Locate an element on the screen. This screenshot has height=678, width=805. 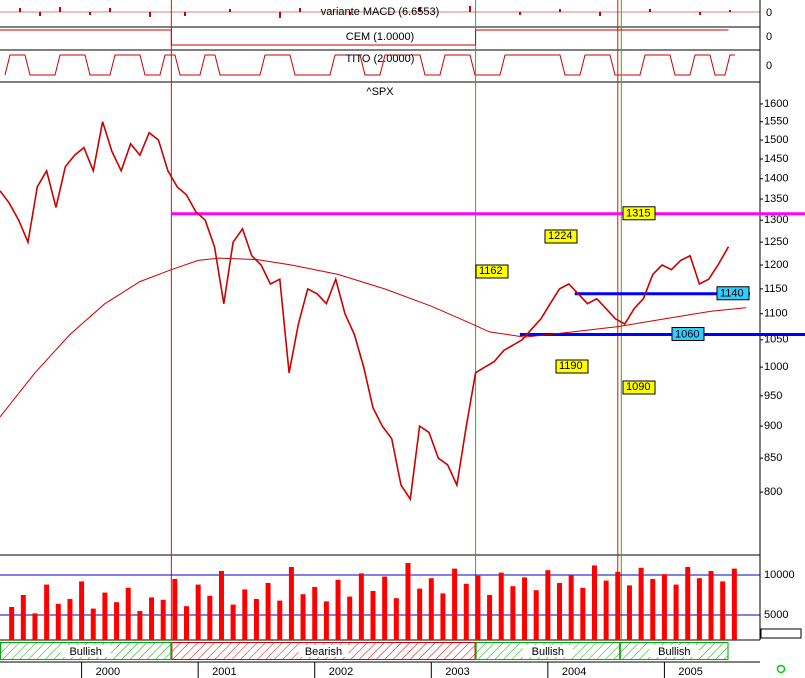
x-tick-label: 2000 is located at coordinates (108, 672).